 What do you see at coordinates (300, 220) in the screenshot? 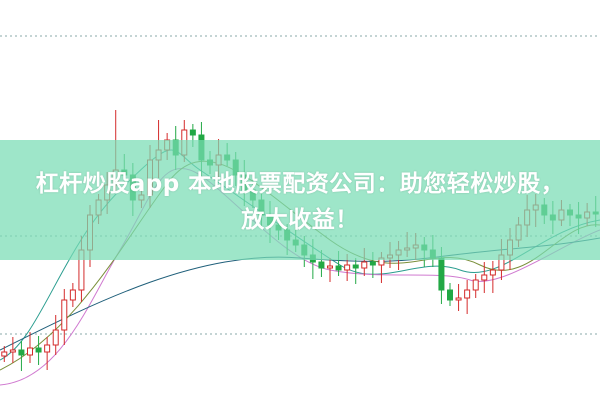
I see `title-line-2: 放大收益！` at bounding box center [300, 220].